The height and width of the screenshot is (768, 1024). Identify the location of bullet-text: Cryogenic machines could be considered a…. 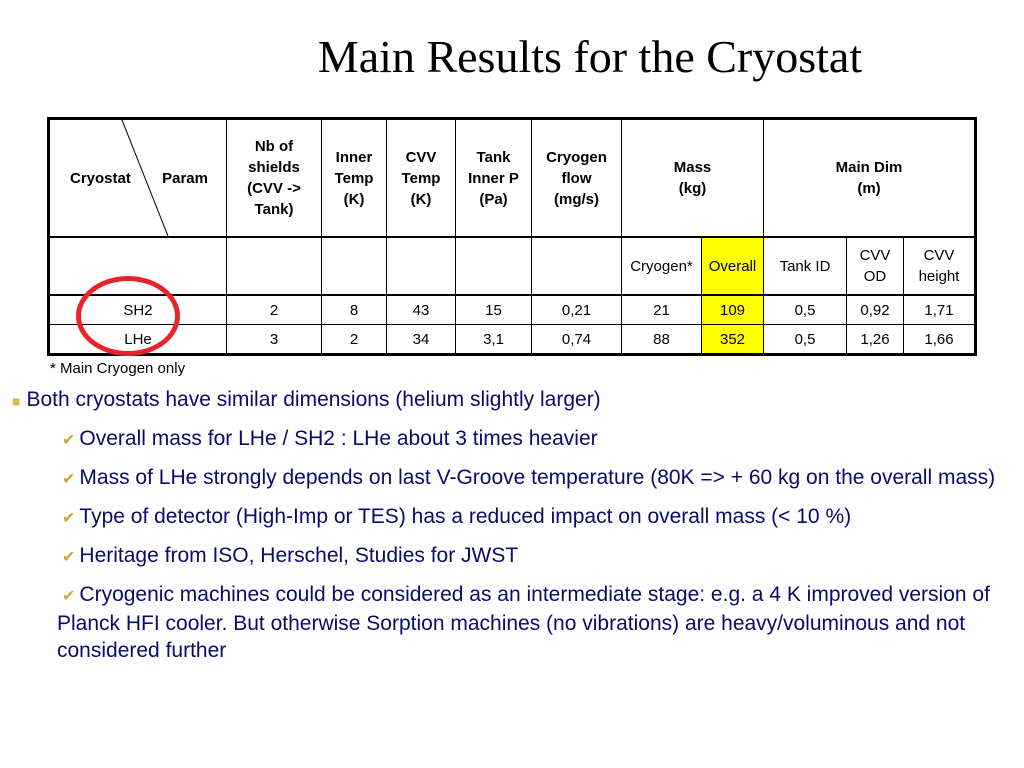
(523, 622).